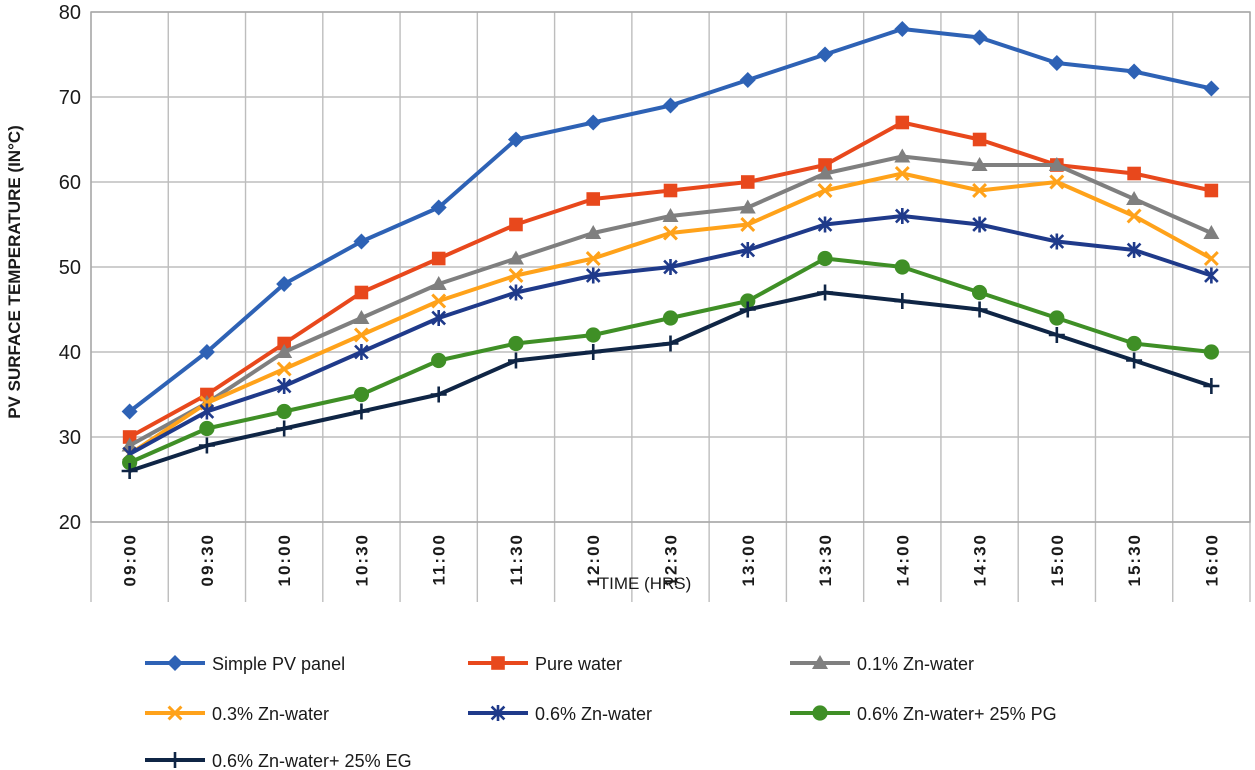 This screenshot has width=1255, height=770. What do you see at coordinates (270, 714) in the screenshot?
I see `legend-label: 0.3% Zn-water` at bounding box center [270, 714].